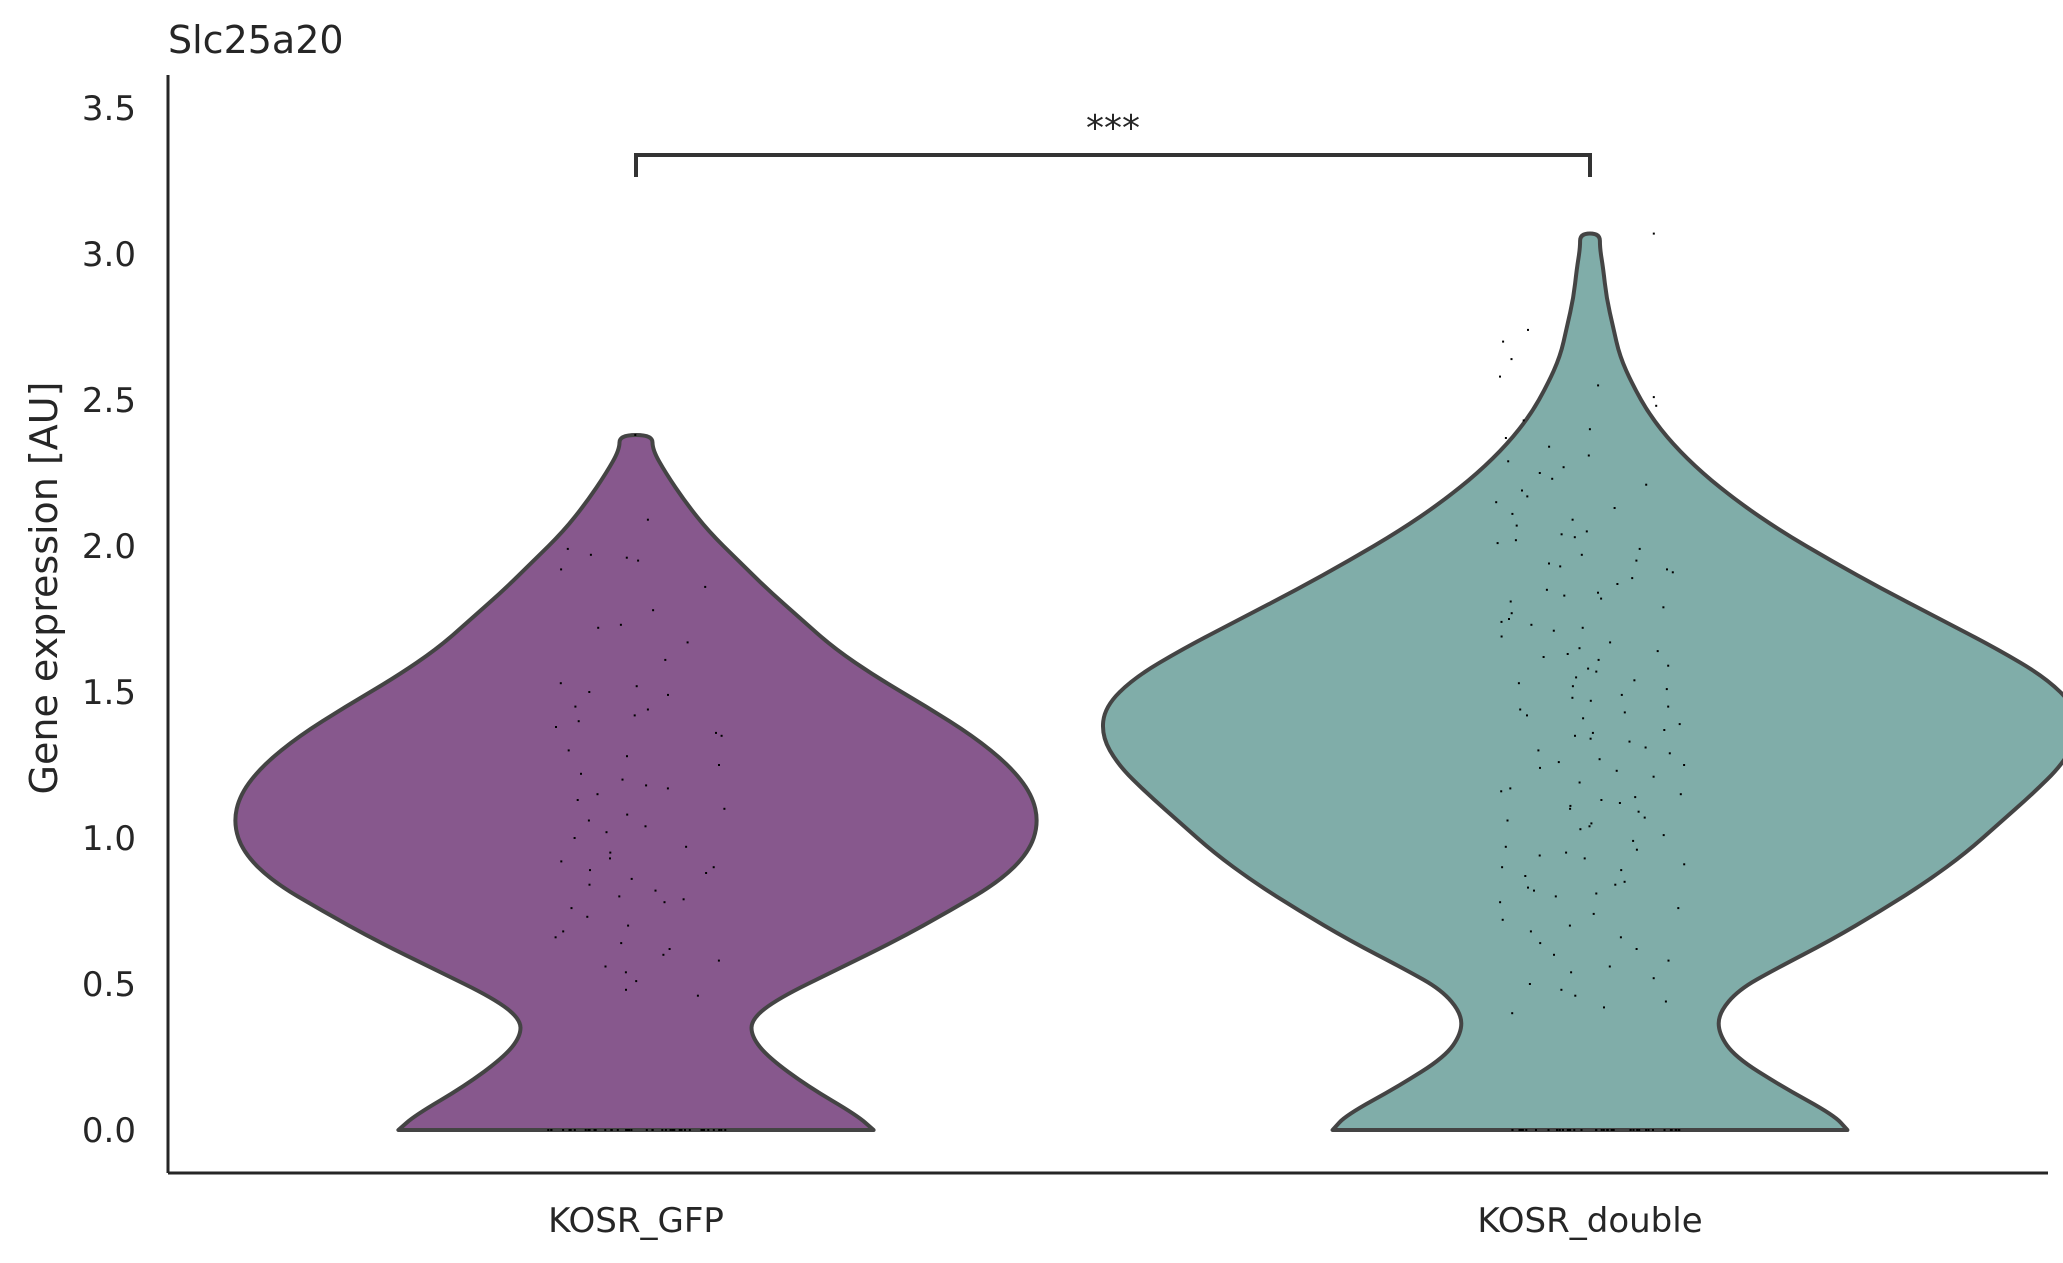 The width and height of the screenshot is (2063, 1263). Describe the element at coordinates (109, 109) in the screenshot. I see `y-tick-label: 3.5` at that location.